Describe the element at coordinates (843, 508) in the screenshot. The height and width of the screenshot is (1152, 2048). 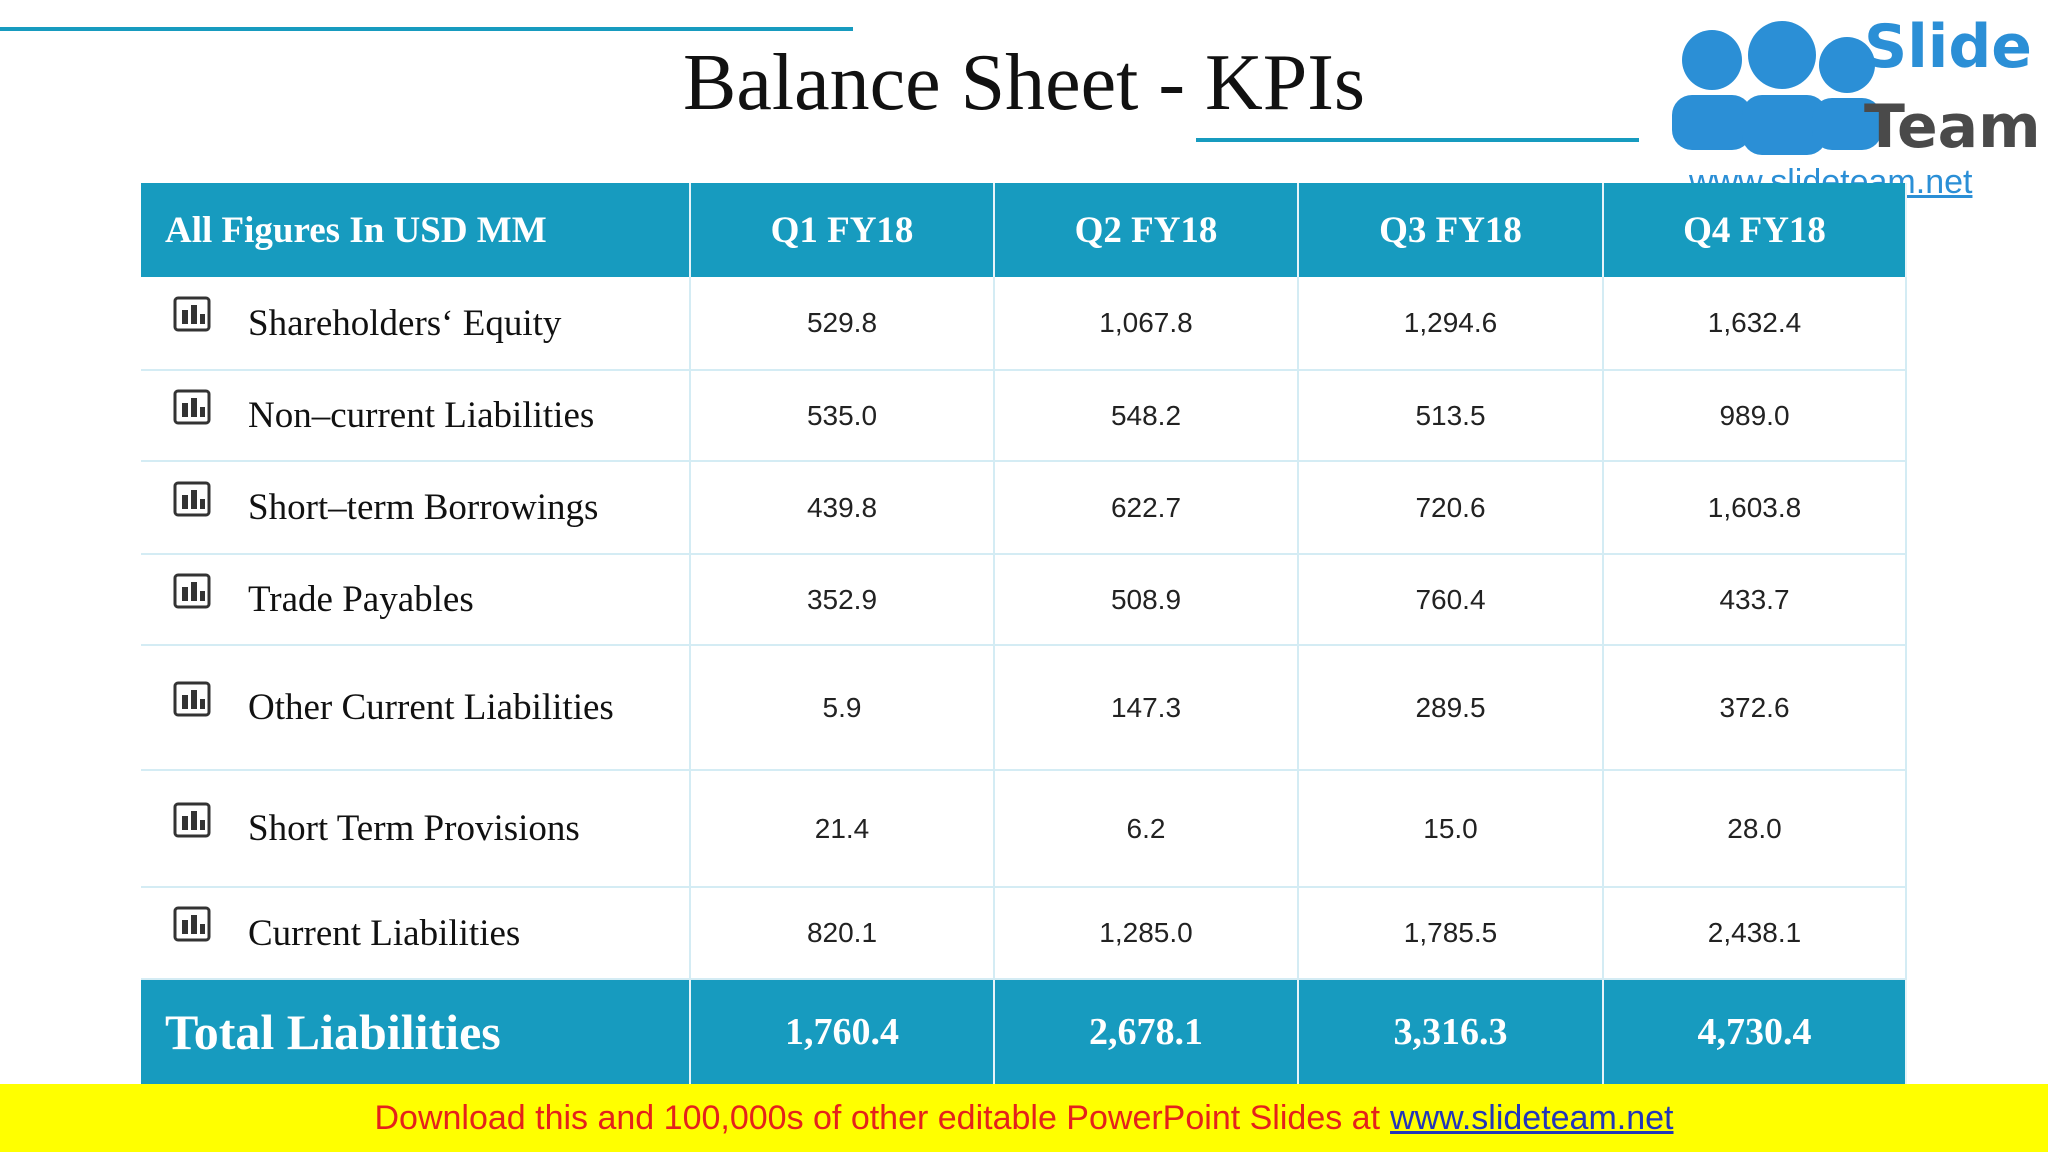
I see `cell-value: 439.8` at that location.